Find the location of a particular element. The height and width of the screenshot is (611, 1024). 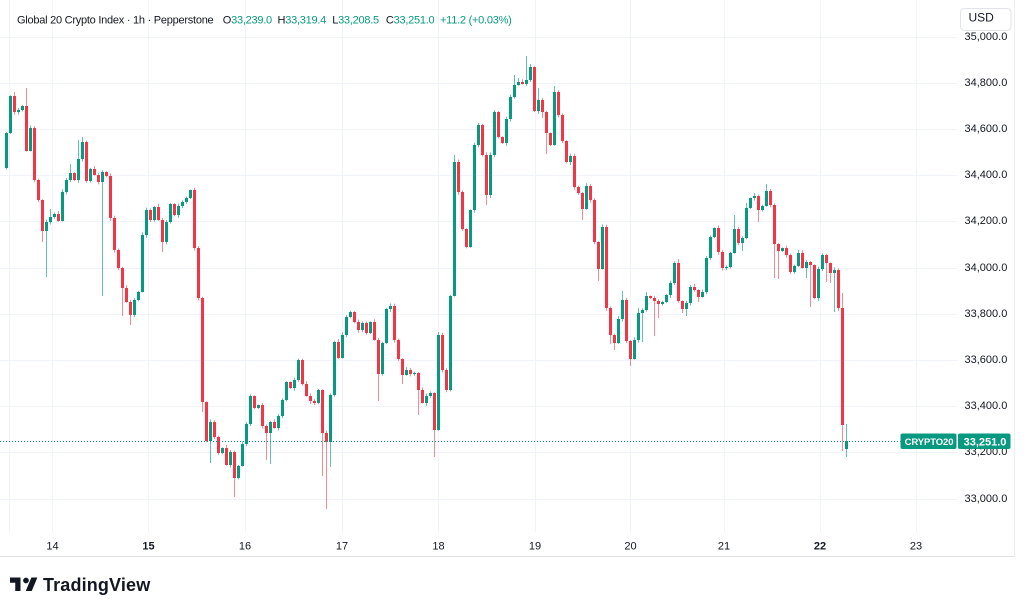

svg-text: 18 is located at coordinates (438, 546).